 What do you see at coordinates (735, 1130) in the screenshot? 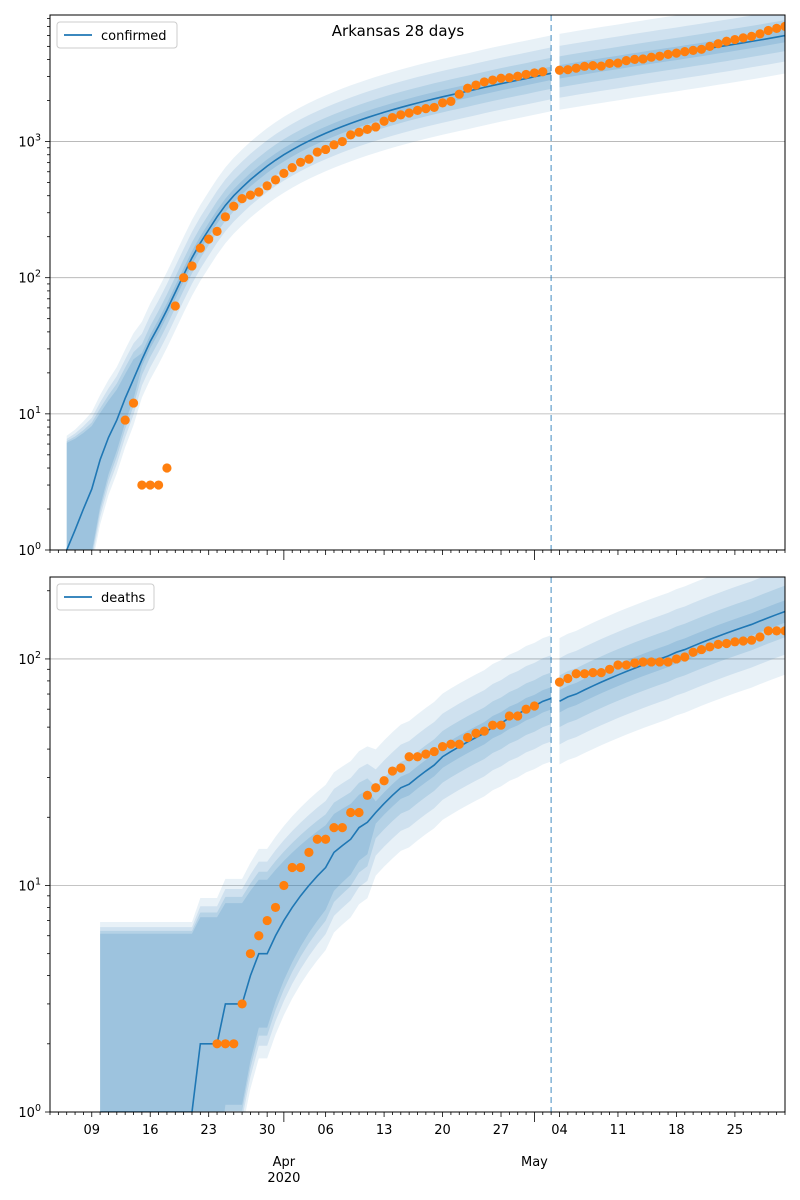
I see `x-tick-label: 25` at bounding box center [735, 1130].